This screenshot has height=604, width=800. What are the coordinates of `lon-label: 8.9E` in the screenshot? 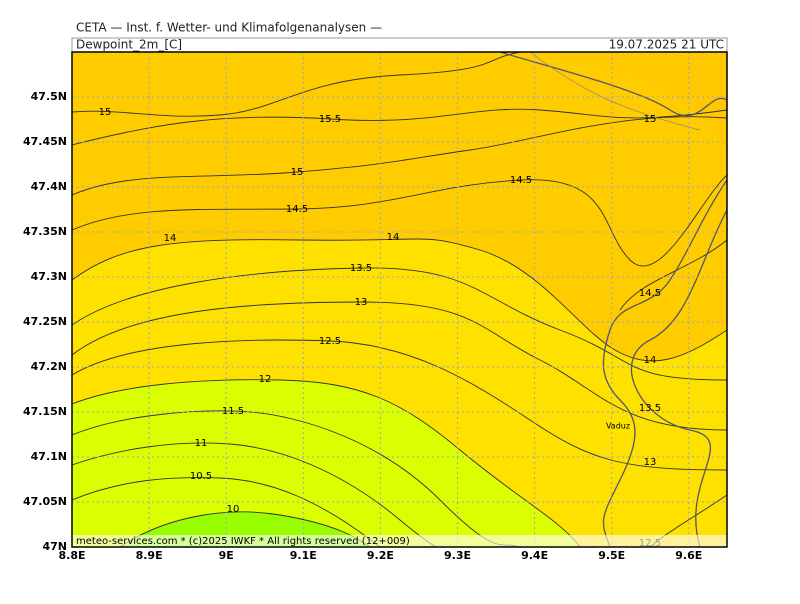 It's located at (149, 555).